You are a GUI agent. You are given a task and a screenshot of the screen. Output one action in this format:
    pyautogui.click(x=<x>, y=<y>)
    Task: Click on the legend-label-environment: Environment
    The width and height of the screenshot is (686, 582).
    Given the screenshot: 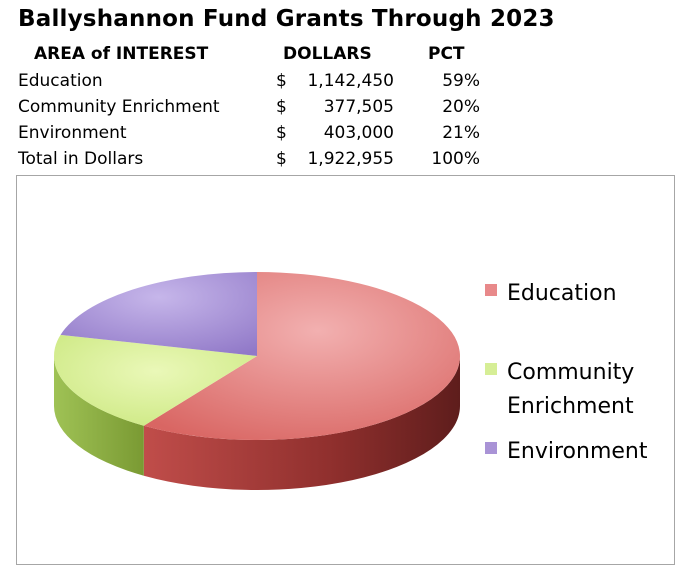 What is the action you would take?
    pyautogui.click(x=577, y=451)
    